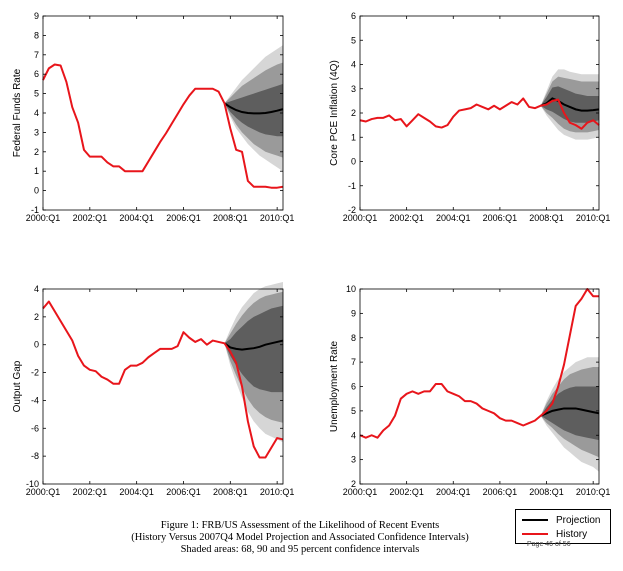 This screenshot has width=623, height=571. I want to click on legend-swatch-history, so click(535, 534).